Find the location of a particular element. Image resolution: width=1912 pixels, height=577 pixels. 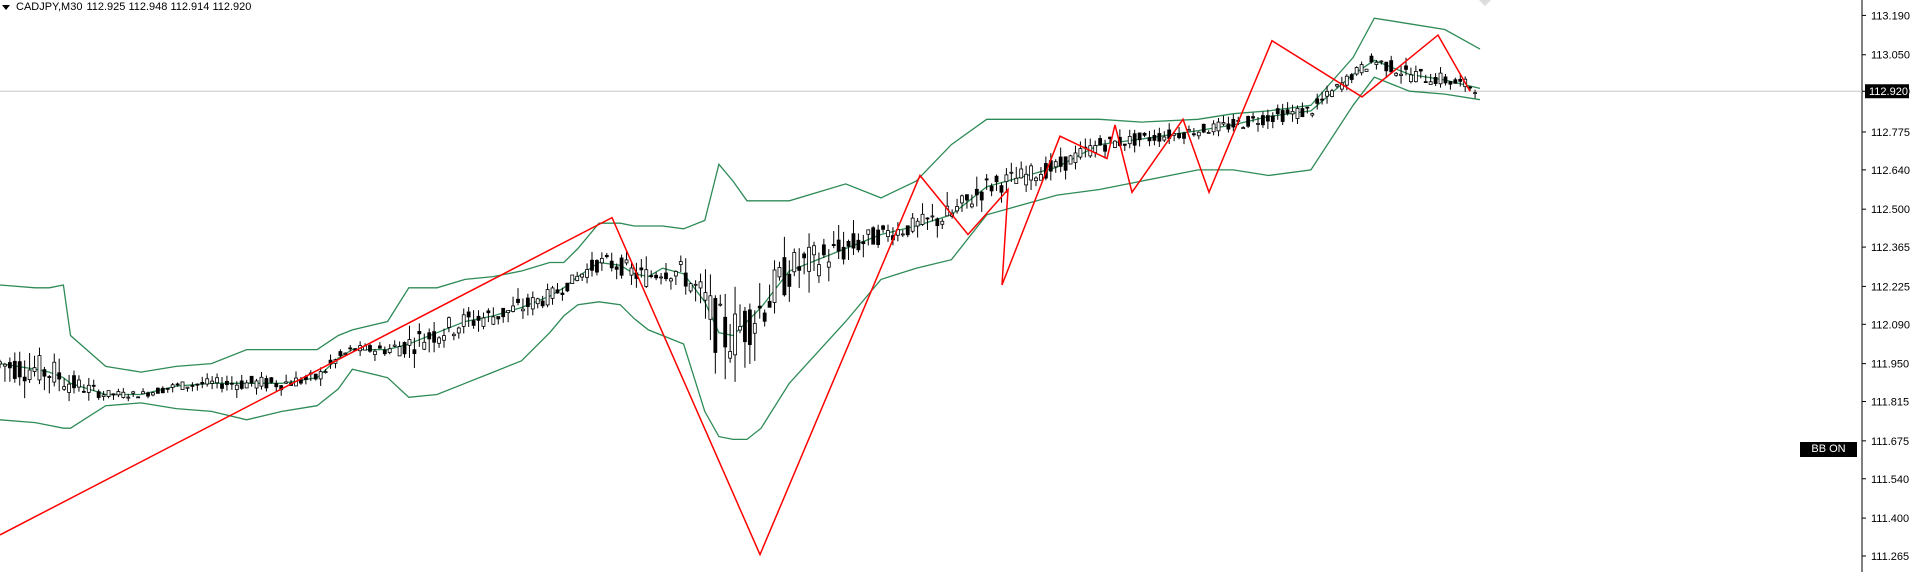

current-price-label: 112.920 is located at coordinates (1888, 92).